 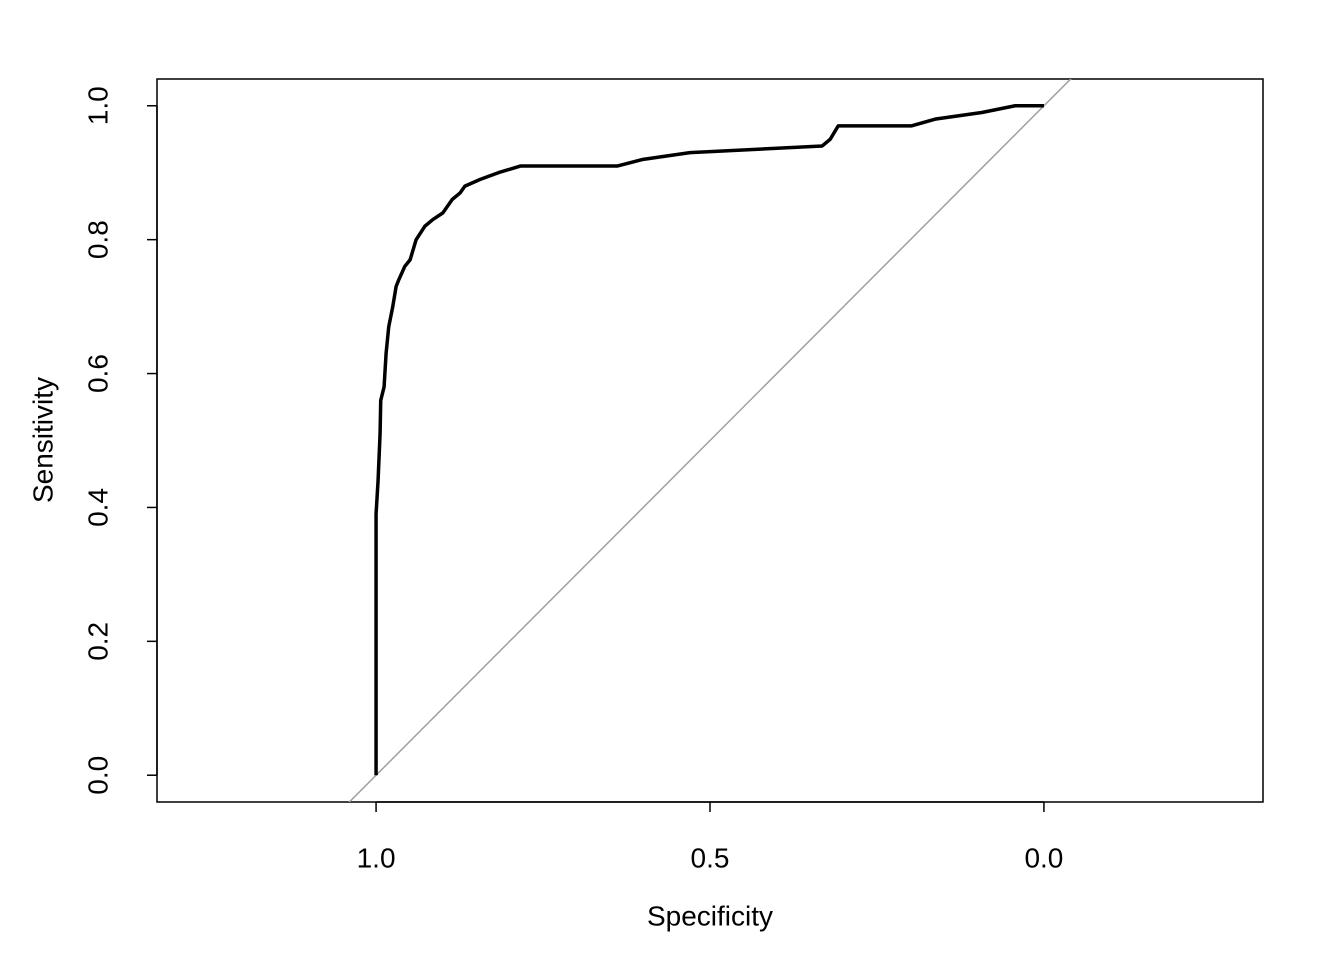 I want to click on y-tick-label: 0.4, so click(x=97, y=507).